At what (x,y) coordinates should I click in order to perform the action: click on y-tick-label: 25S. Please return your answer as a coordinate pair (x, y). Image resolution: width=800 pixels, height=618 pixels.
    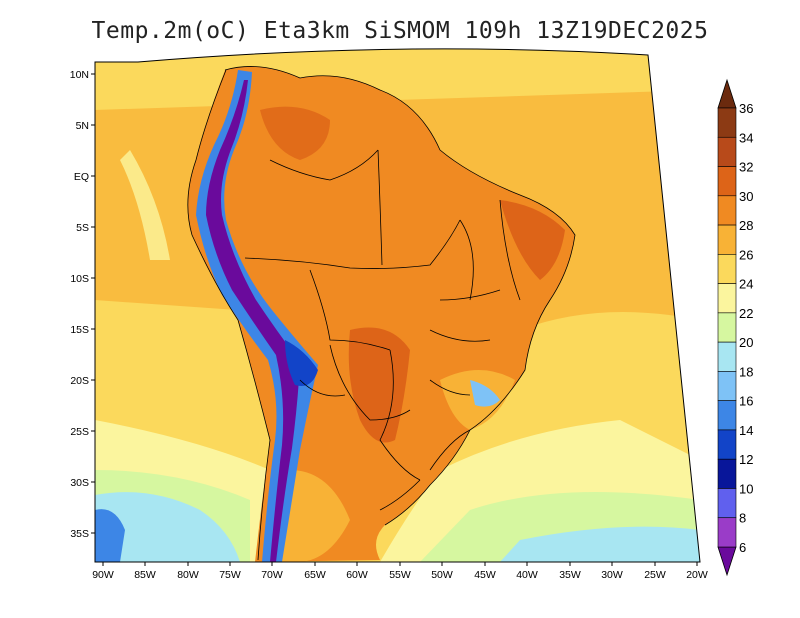
    Looking at the image, I should click on (79, 432).